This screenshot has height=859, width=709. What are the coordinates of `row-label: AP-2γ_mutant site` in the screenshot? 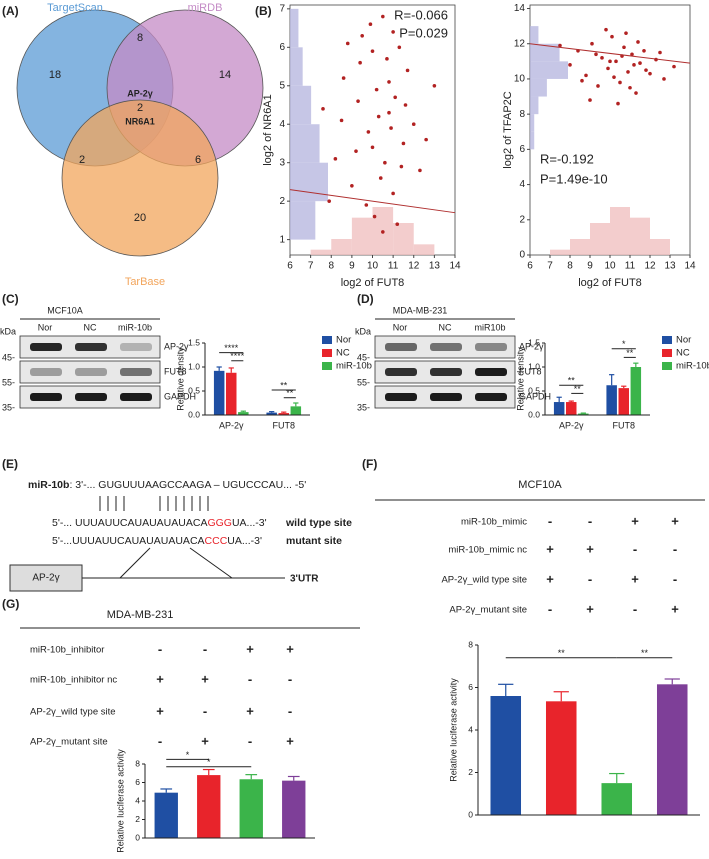 It's located at (488, 610).